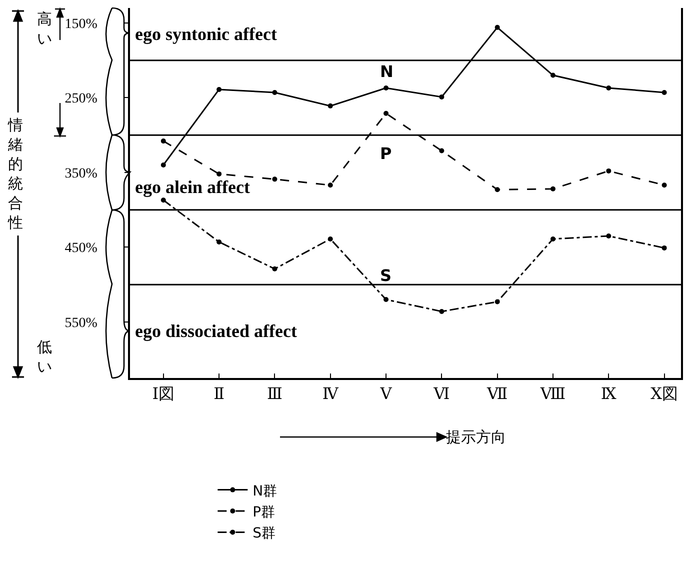 The image size is (689, 564). Describe the element at coordinates (192, 187) in the screenshot. I see `annotation: ego alein affect` at that location.